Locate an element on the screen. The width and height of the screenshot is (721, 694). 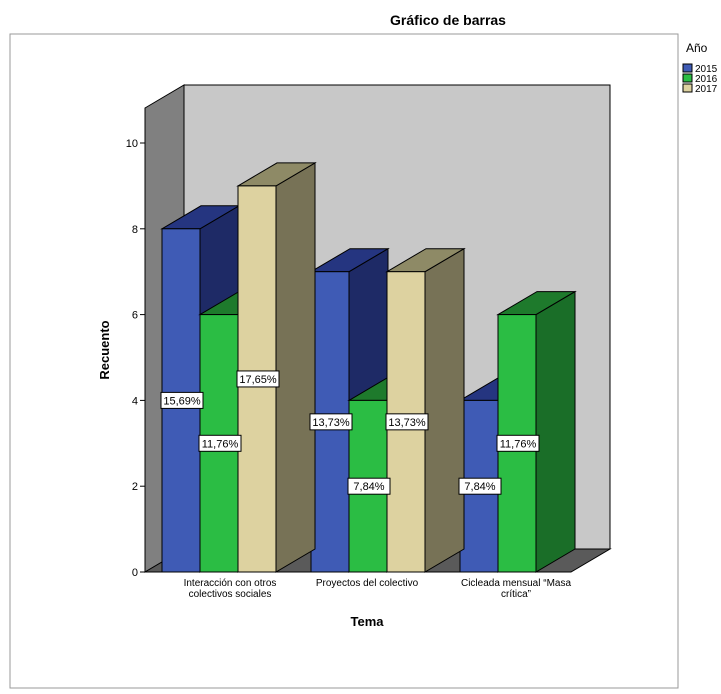
legend-label: 2016 is located at coordinates (706, 79).